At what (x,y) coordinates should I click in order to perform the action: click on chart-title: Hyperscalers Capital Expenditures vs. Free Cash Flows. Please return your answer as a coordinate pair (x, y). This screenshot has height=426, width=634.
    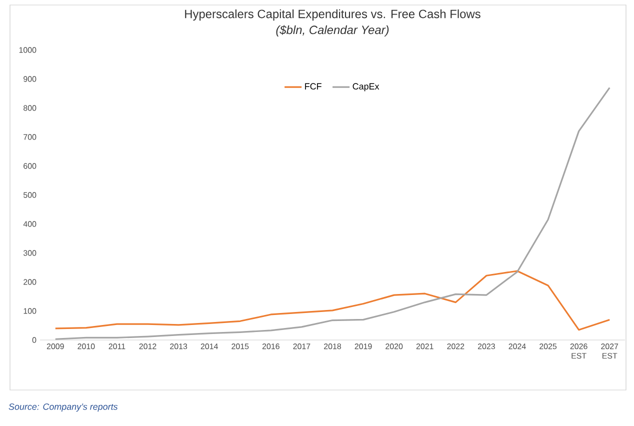
    Looking at the image, I should click on (332, 15).